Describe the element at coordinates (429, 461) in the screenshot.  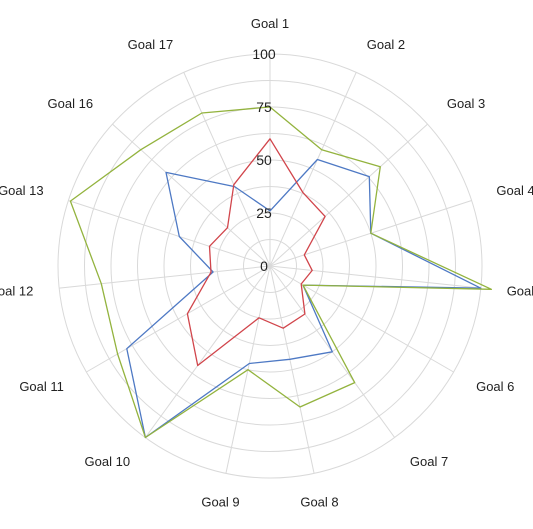
I see `axis-label: Goal 7` at that location.